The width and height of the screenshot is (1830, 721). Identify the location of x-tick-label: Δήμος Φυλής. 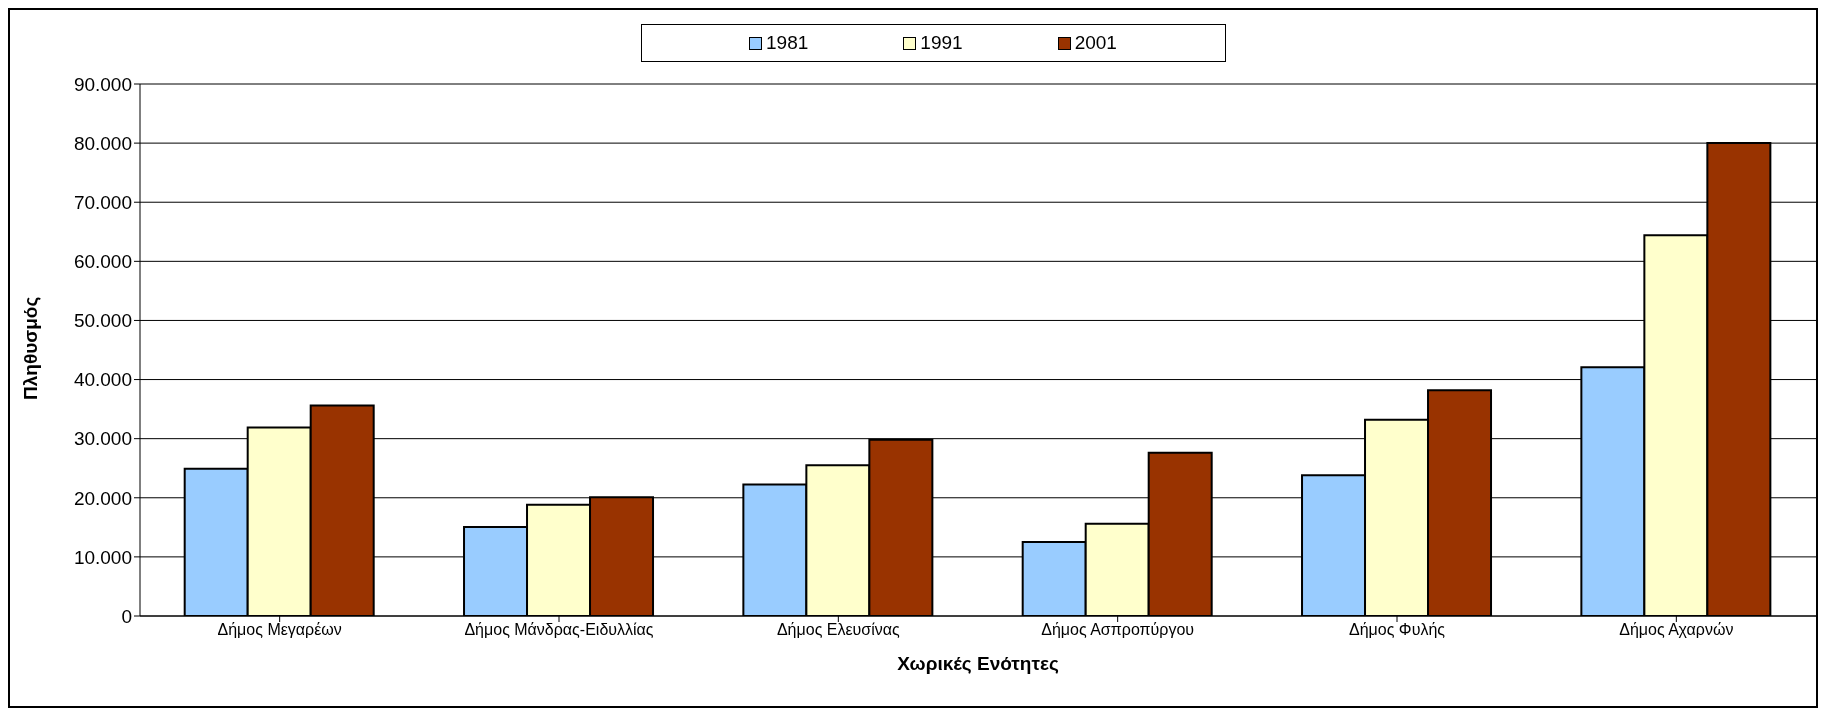
(1397, 630).